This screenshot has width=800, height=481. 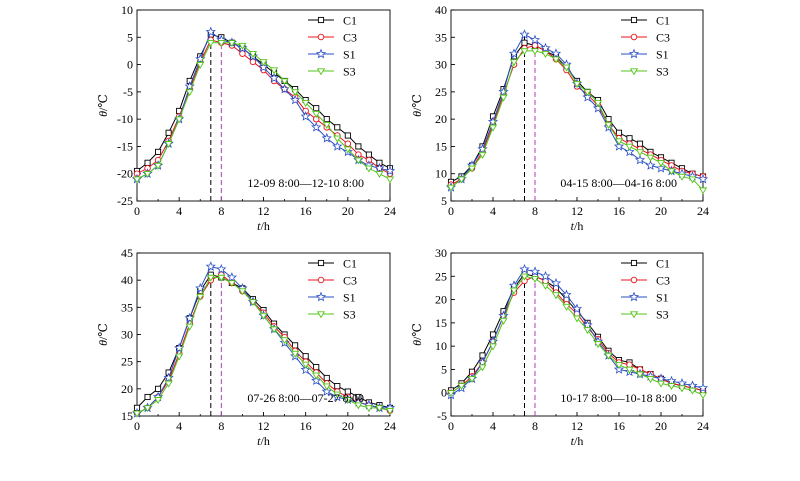 What do you see at coordinates (619, 426) in the screenshot?
I see `x-tick-label: 16` at bounding box center [619, 426].